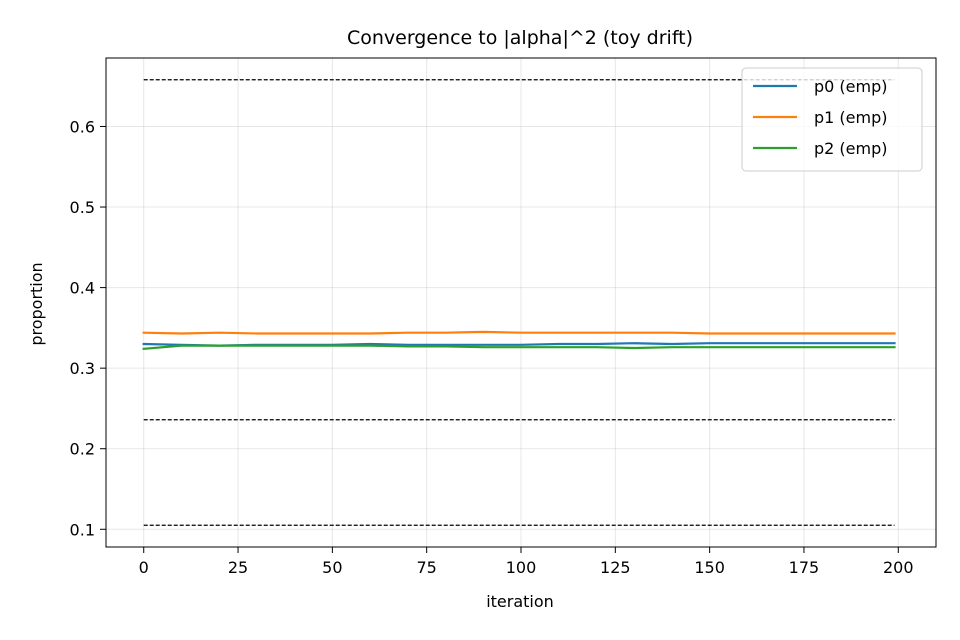  I want to click on x-tick-label: 25, so click(238, 567).